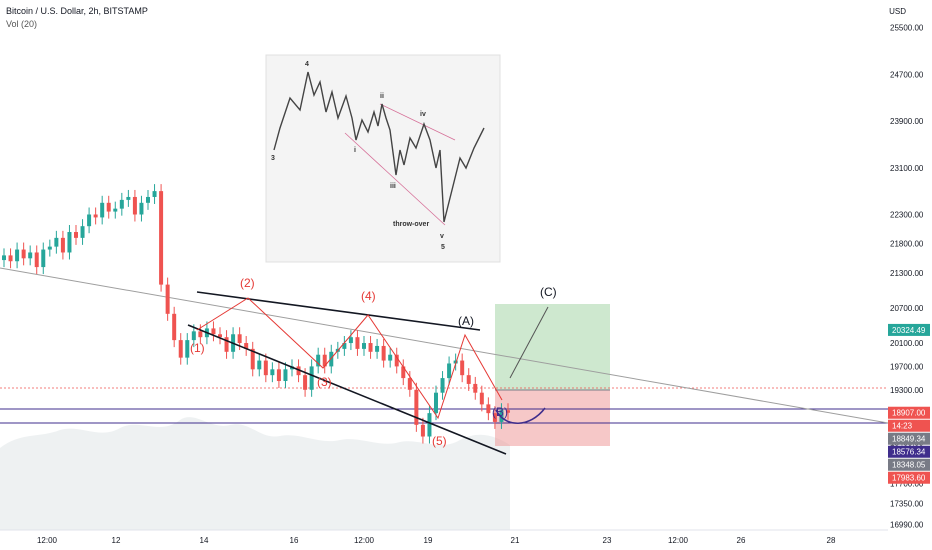  I want to click on price-tick-label: 21300.00, so click(907, 273).